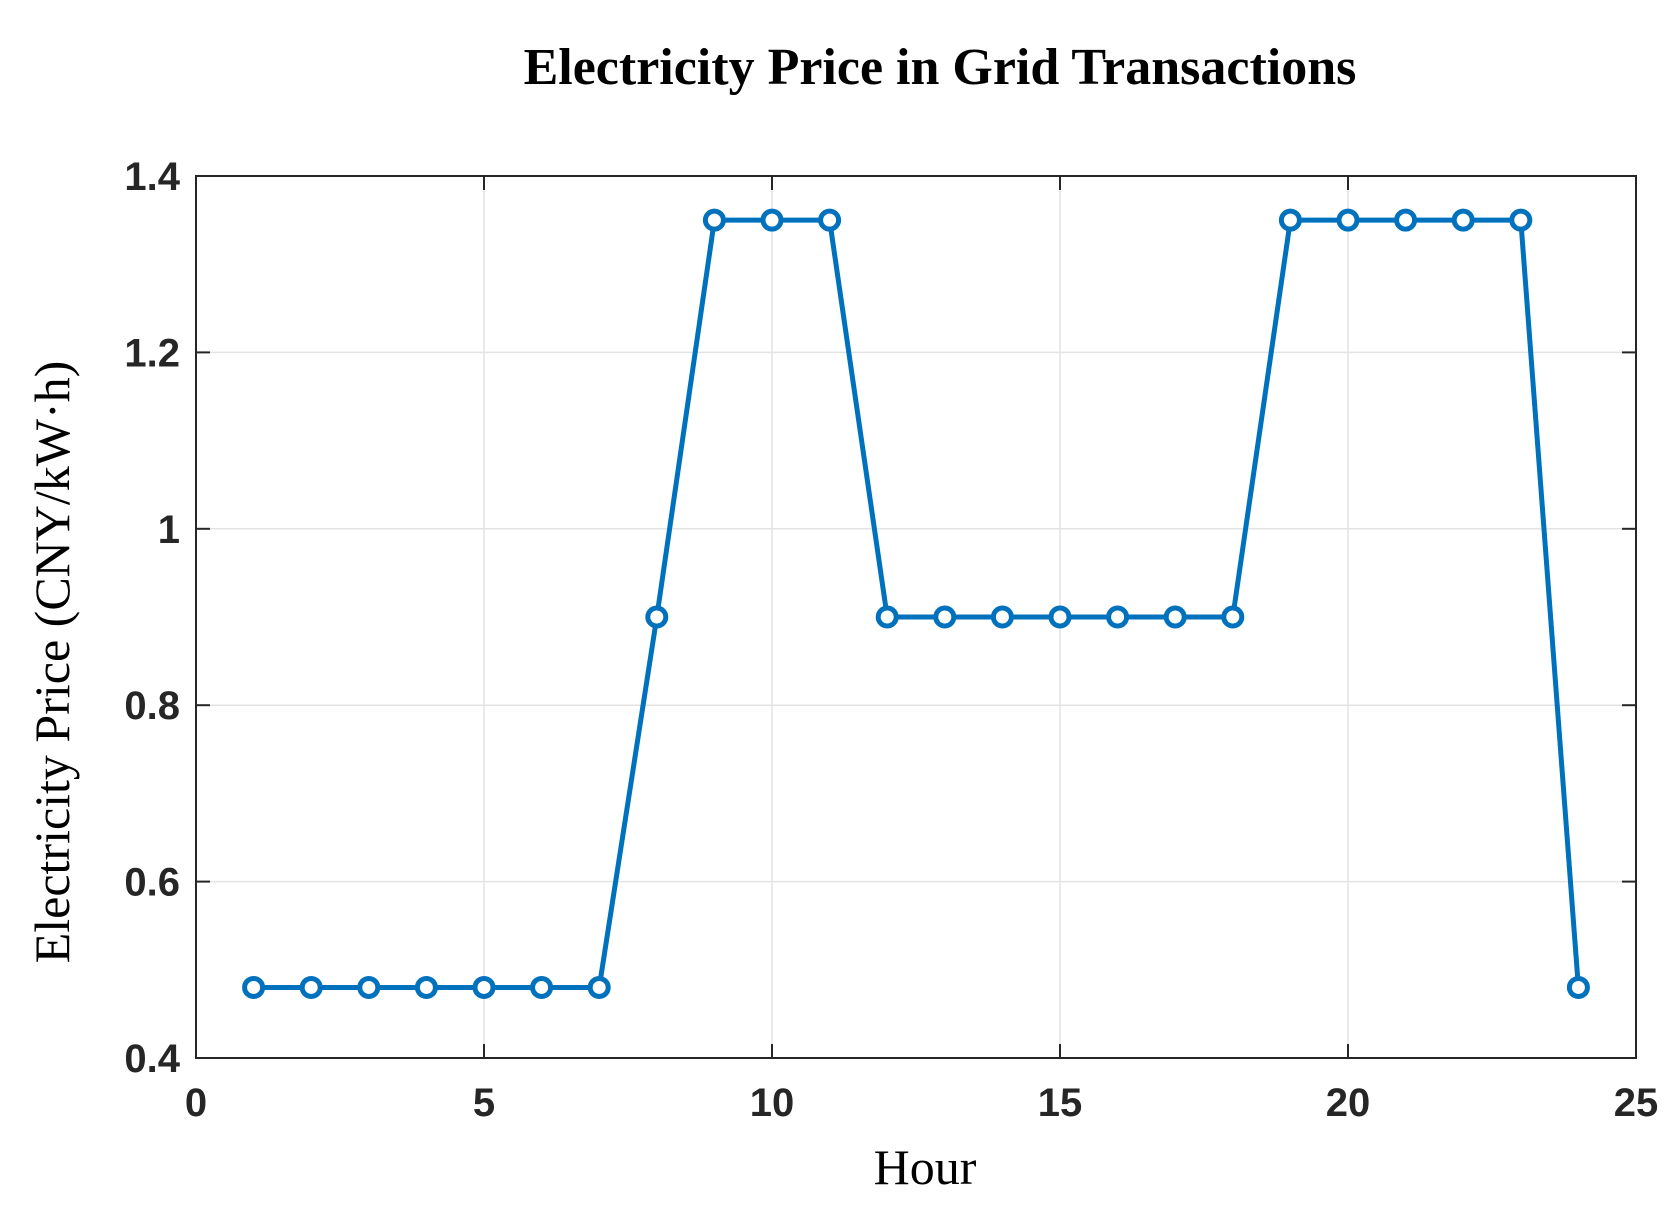 The width and height of the screenshot is (1679, 1213). Describe the element at coordinates (484, 1103) in the screenshot. I see `x-tick-label: 5` at that location.